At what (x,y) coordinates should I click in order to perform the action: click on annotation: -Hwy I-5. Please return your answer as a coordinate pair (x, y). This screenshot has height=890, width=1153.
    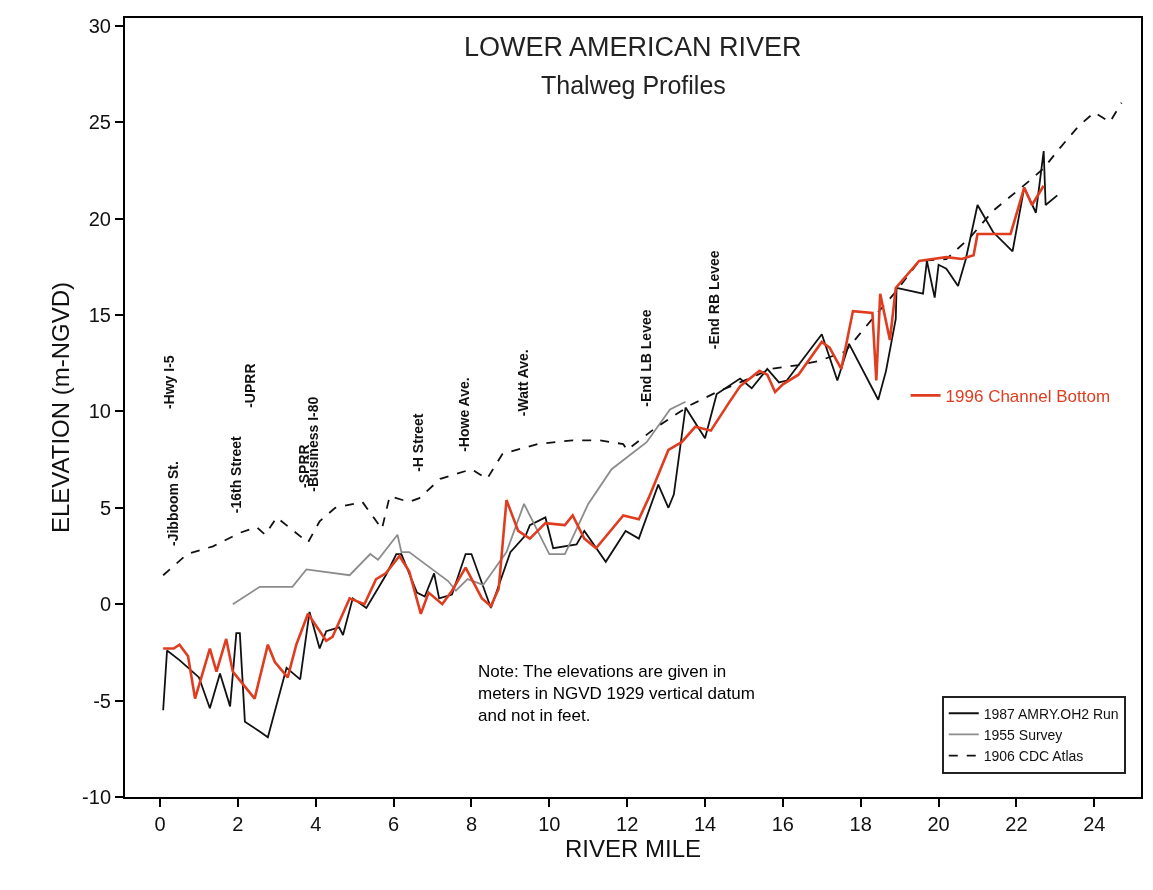
    Looking at the image, I should click on (169, 382).